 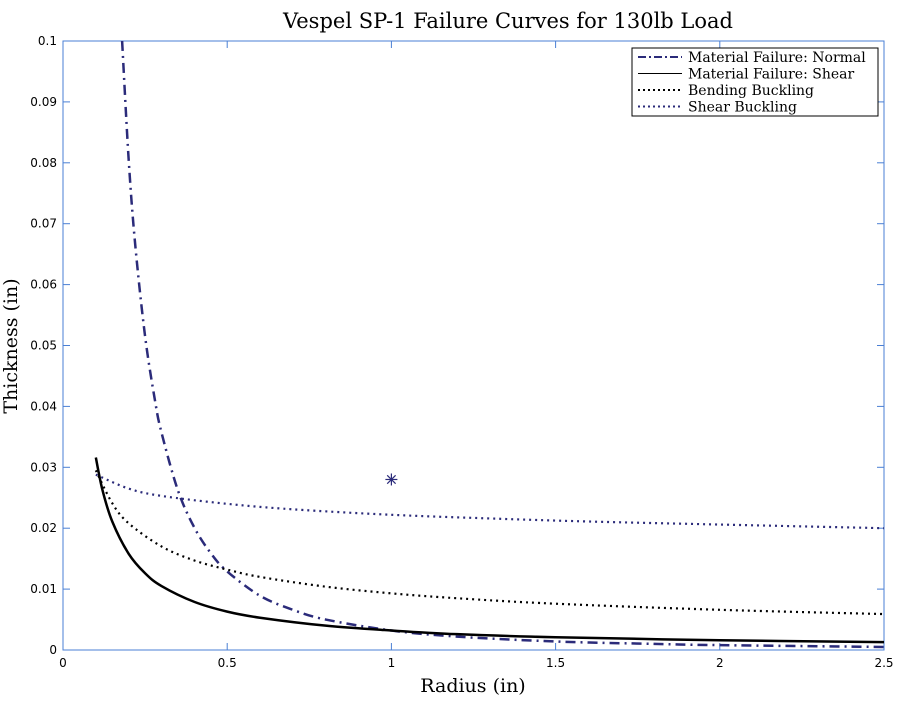 I want to click on x-tick-label: 1, so click(x=392, y=663).